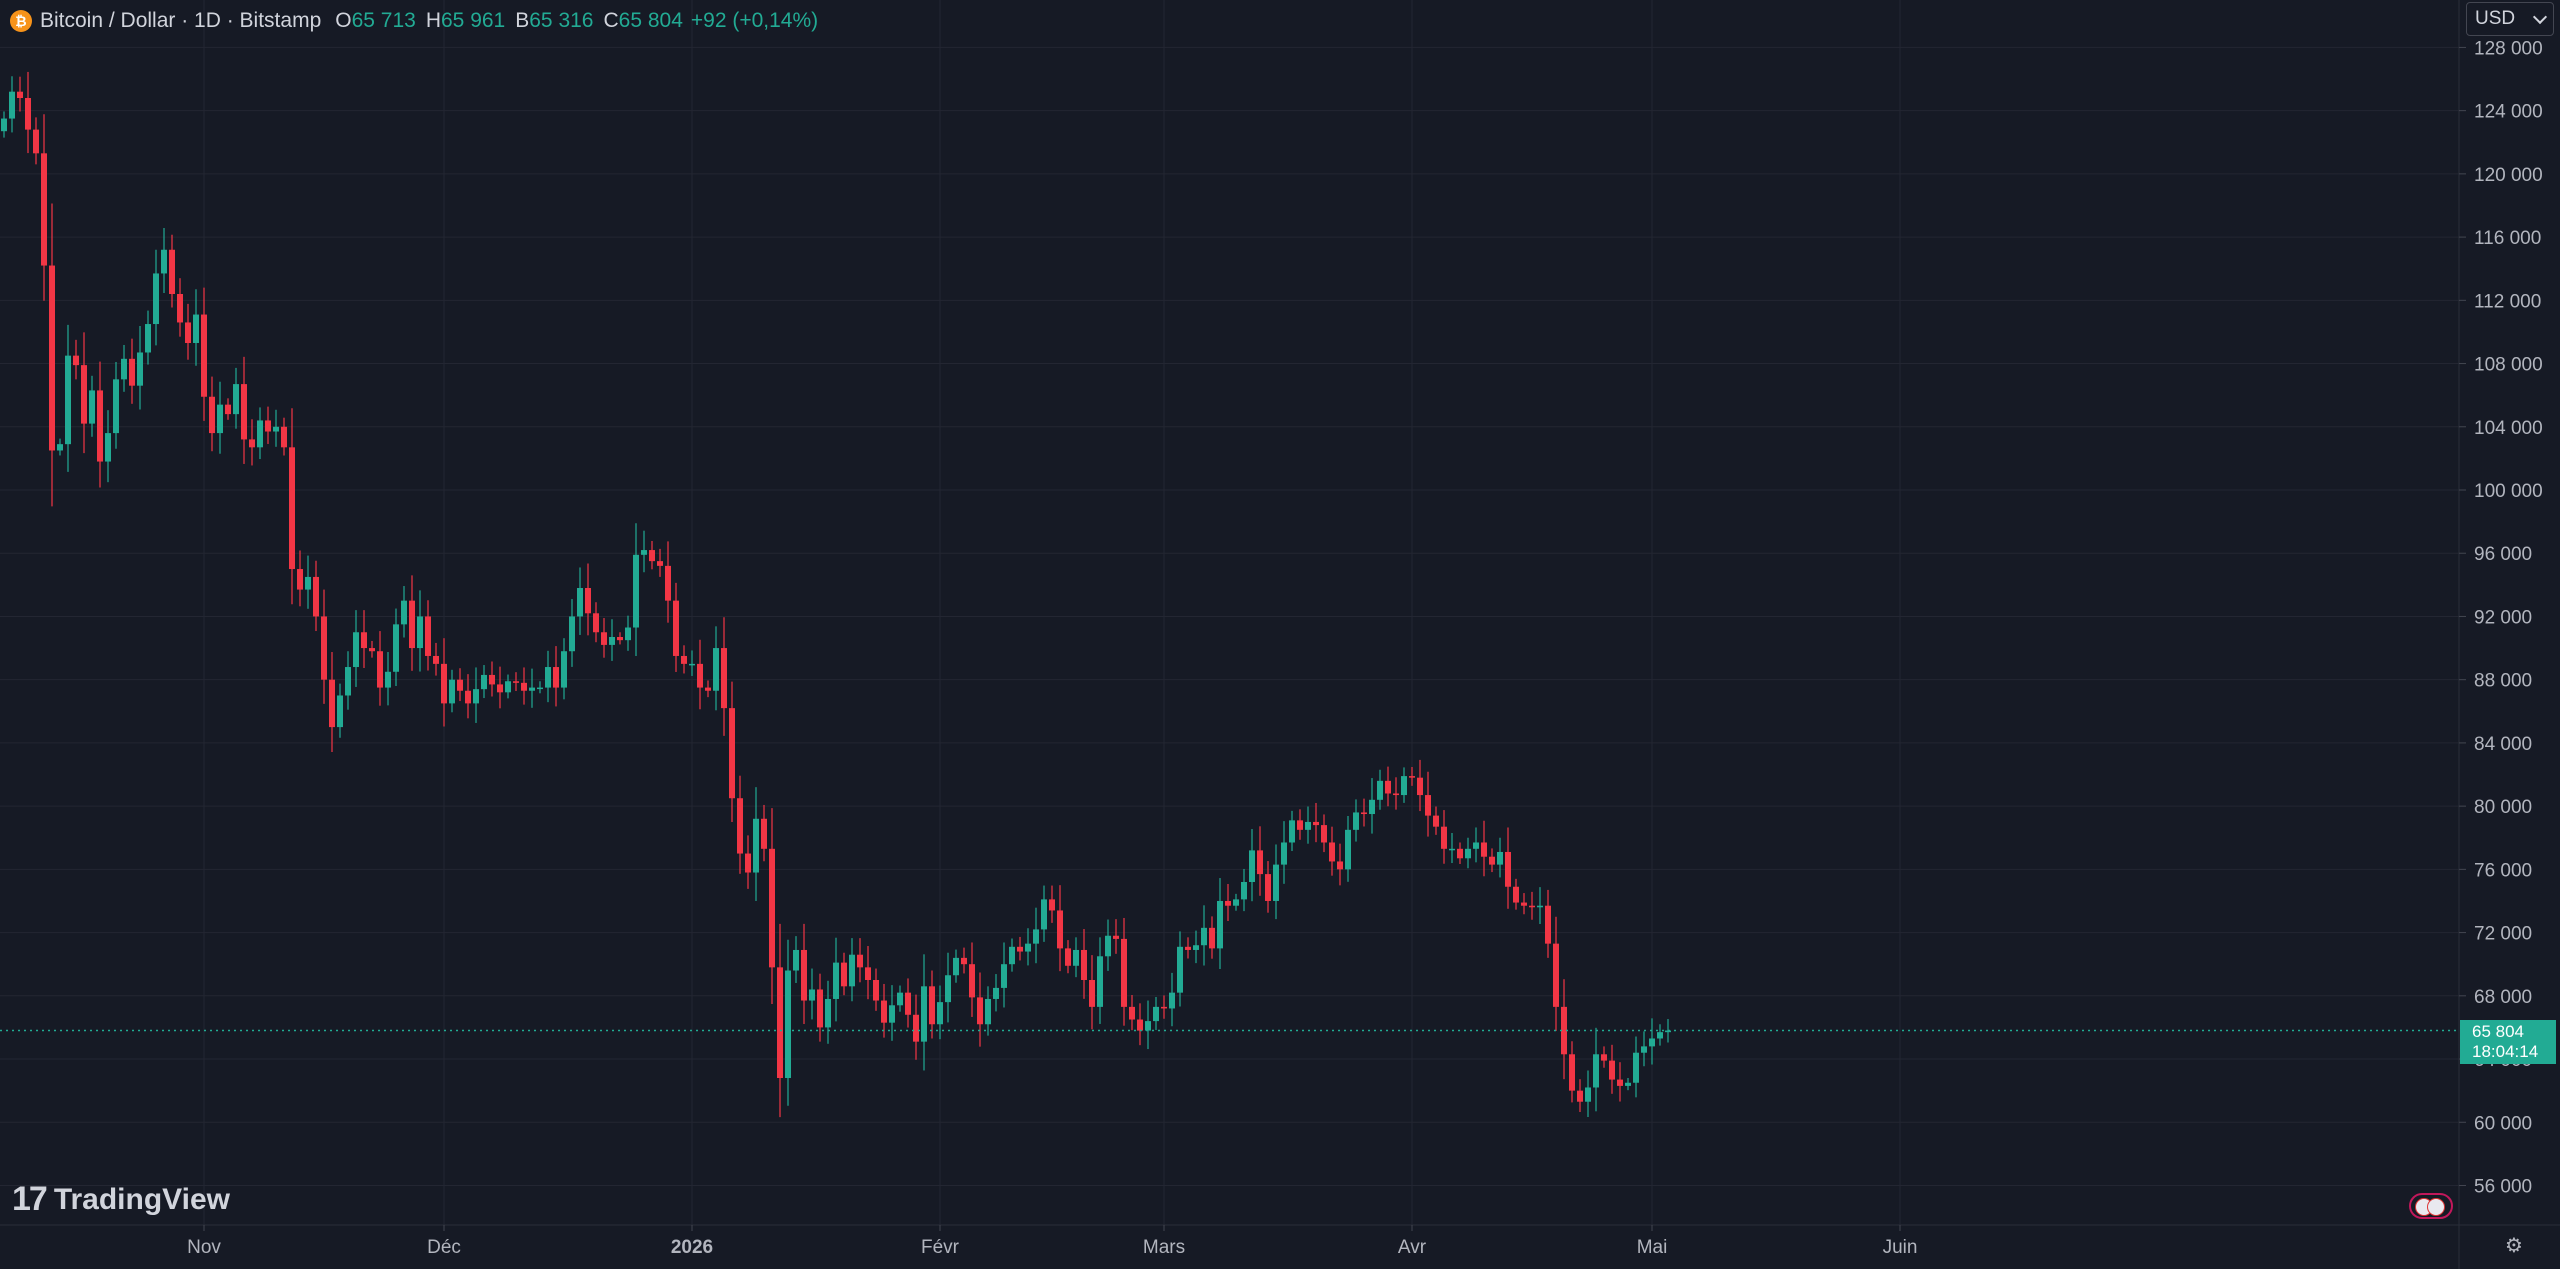 This screenshot has width=2560, height=1269. I want to click on tradingview-logo: 17 TradingView, so click(121, 1199).